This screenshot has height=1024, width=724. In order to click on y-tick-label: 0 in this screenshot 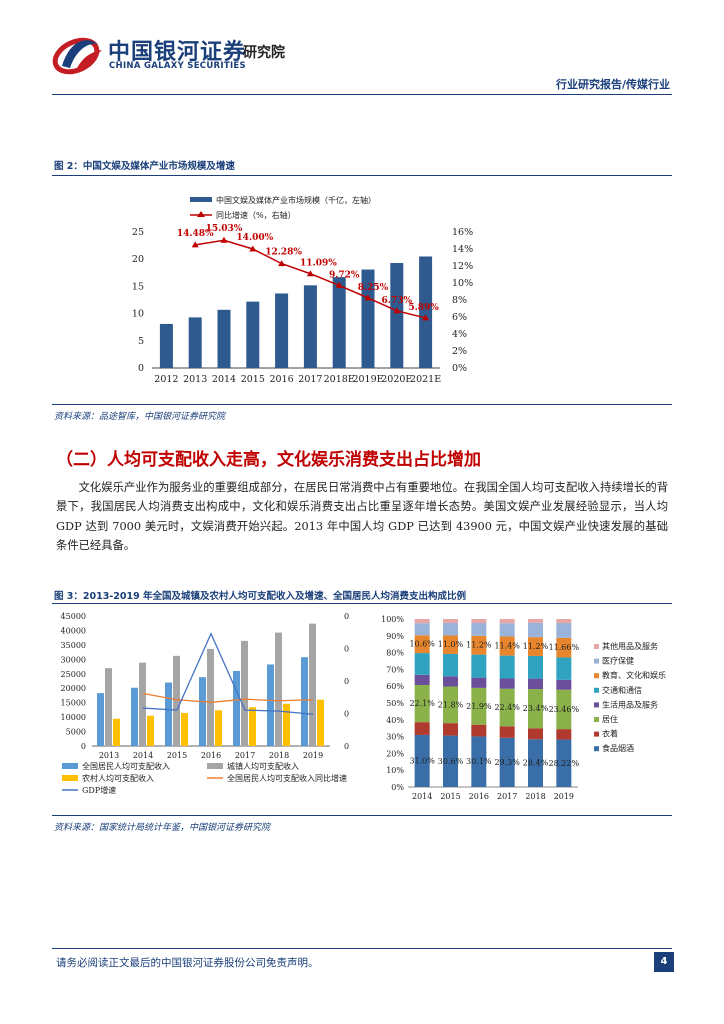, I will do `click(83, 746)`.